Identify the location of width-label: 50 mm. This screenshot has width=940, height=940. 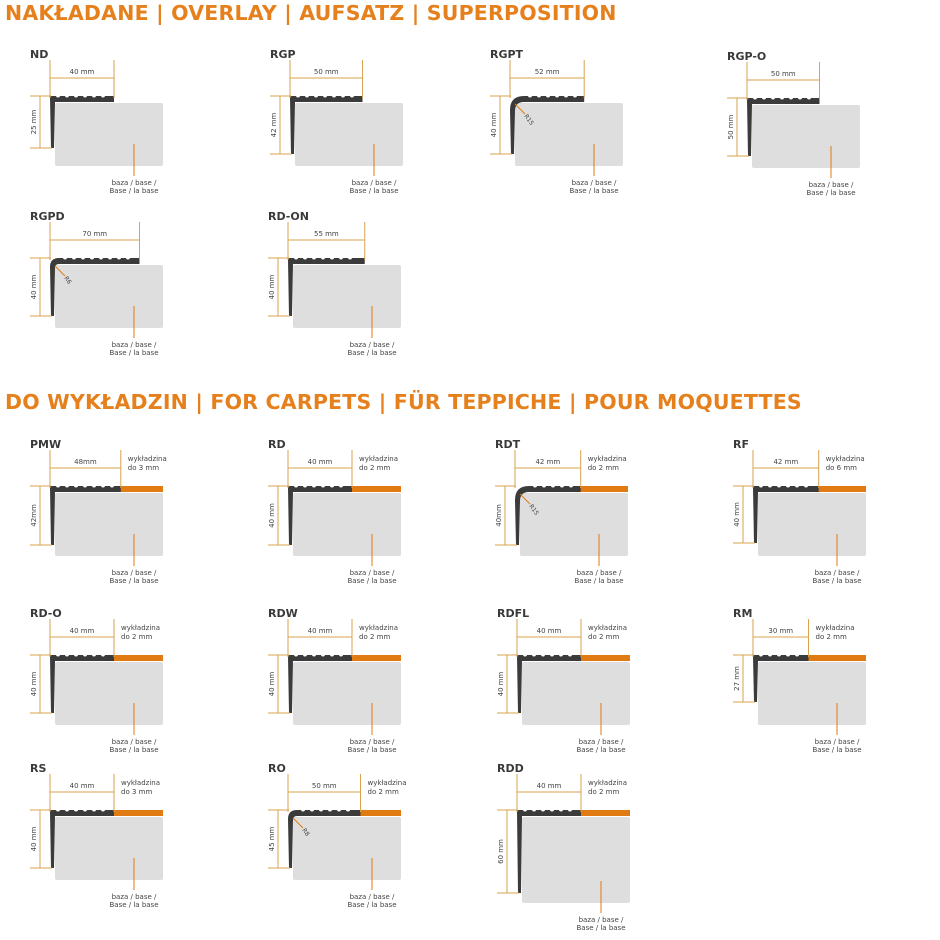
(324, 786).